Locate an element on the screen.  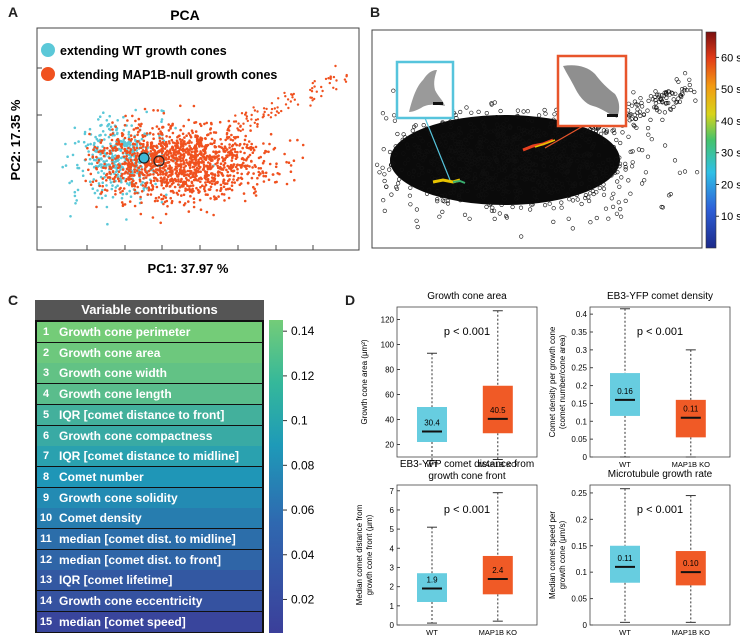
contribution-tick-label: 0.06 is located at coordinates (303, 510).